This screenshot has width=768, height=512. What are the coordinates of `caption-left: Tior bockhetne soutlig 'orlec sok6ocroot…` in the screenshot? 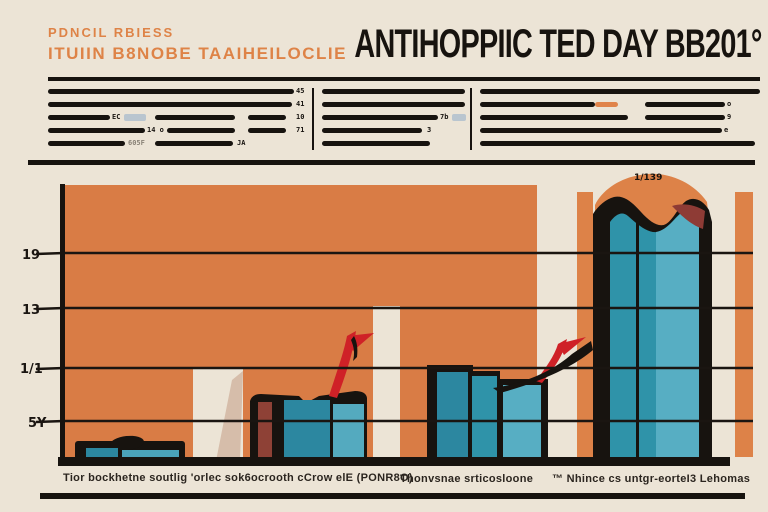 It's located at (238, 478).